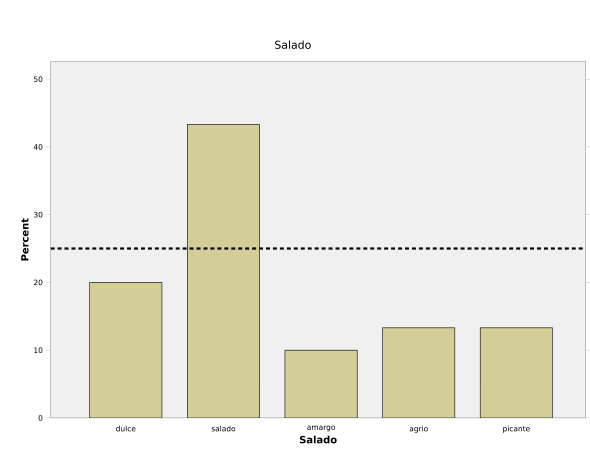 Image resolution: width=590 pixels, height=464 pixels. What do you see at coordinates (318, 440) in the screenshot?
I see `x-axis-title: Salado` at bounding box center [318, 440].